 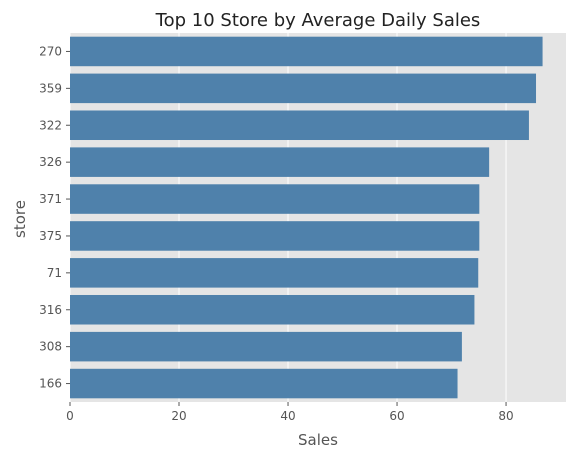 What do you see at coordinates (50, 88) in the screenshot?
I see `y-tick-label: 359` at bounding box center [50, 88].